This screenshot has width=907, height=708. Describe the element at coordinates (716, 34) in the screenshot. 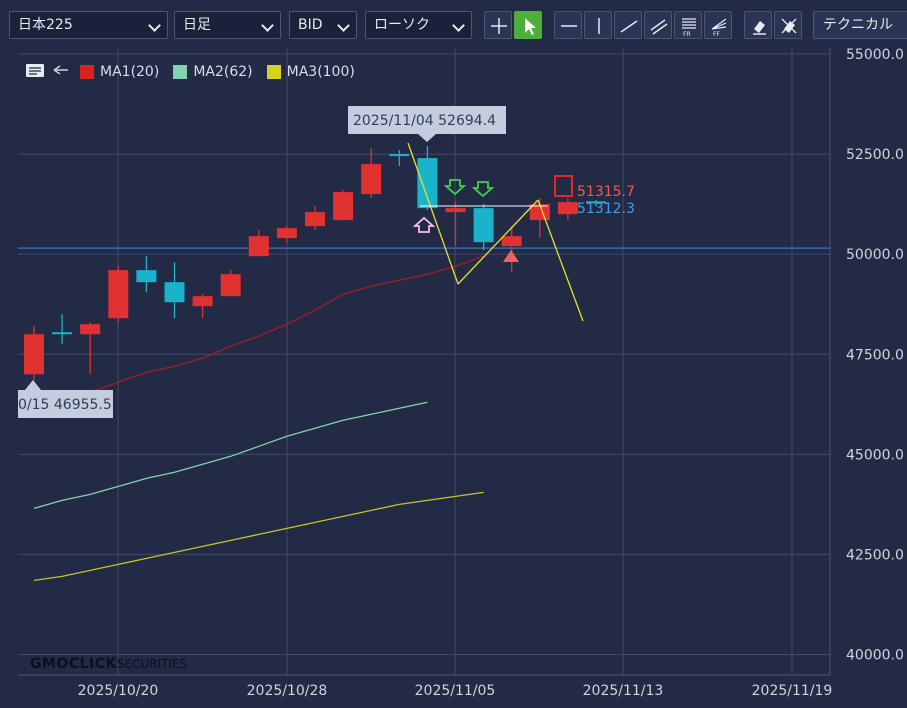

I see `svg-text: FF` at that location.